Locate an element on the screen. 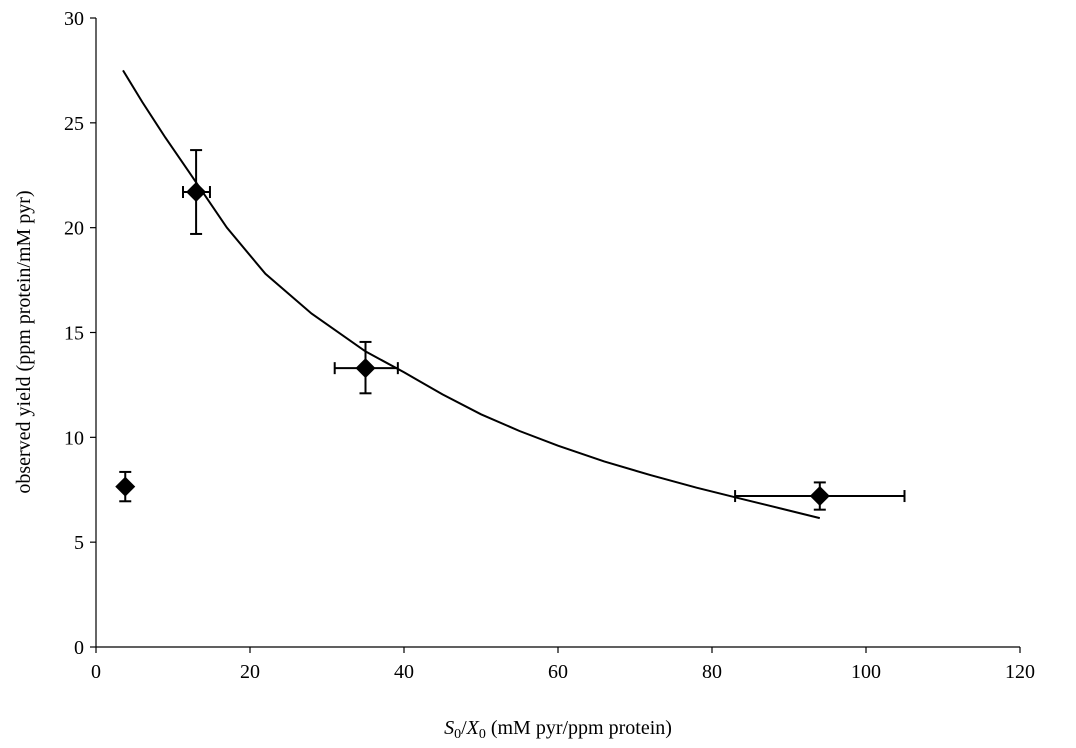  x-tick-label: 40 is located at coordinates (404, 672).